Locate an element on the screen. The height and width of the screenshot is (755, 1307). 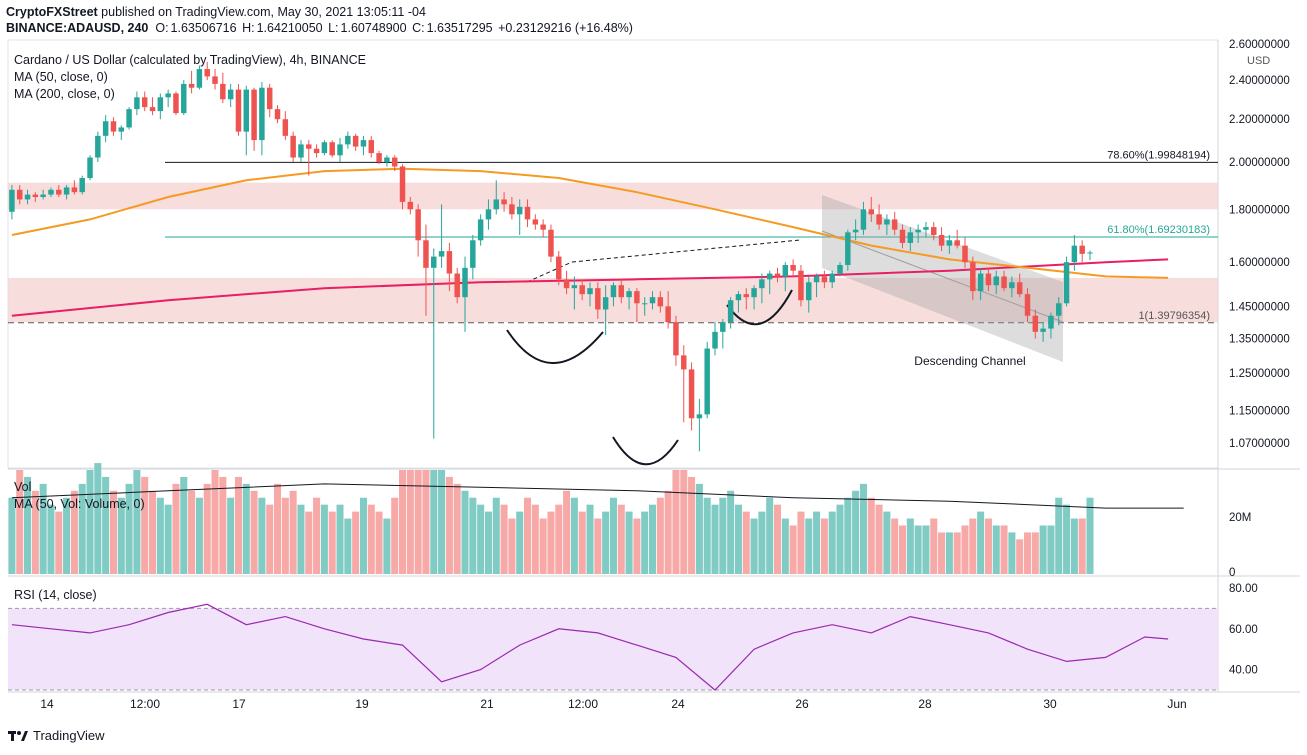
publisher-name: CryptoFXStreet is located at coordinates (52, 12).